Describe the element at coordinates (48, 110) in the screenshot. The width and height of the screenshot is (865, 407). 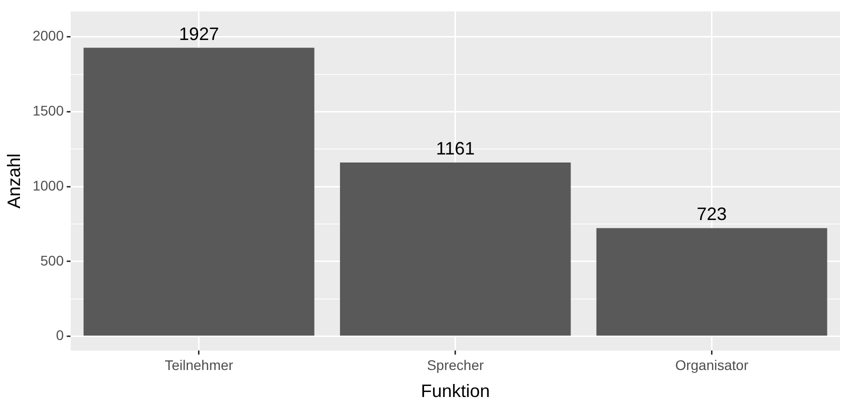
I see `y-tick-label: 1500` at that location.